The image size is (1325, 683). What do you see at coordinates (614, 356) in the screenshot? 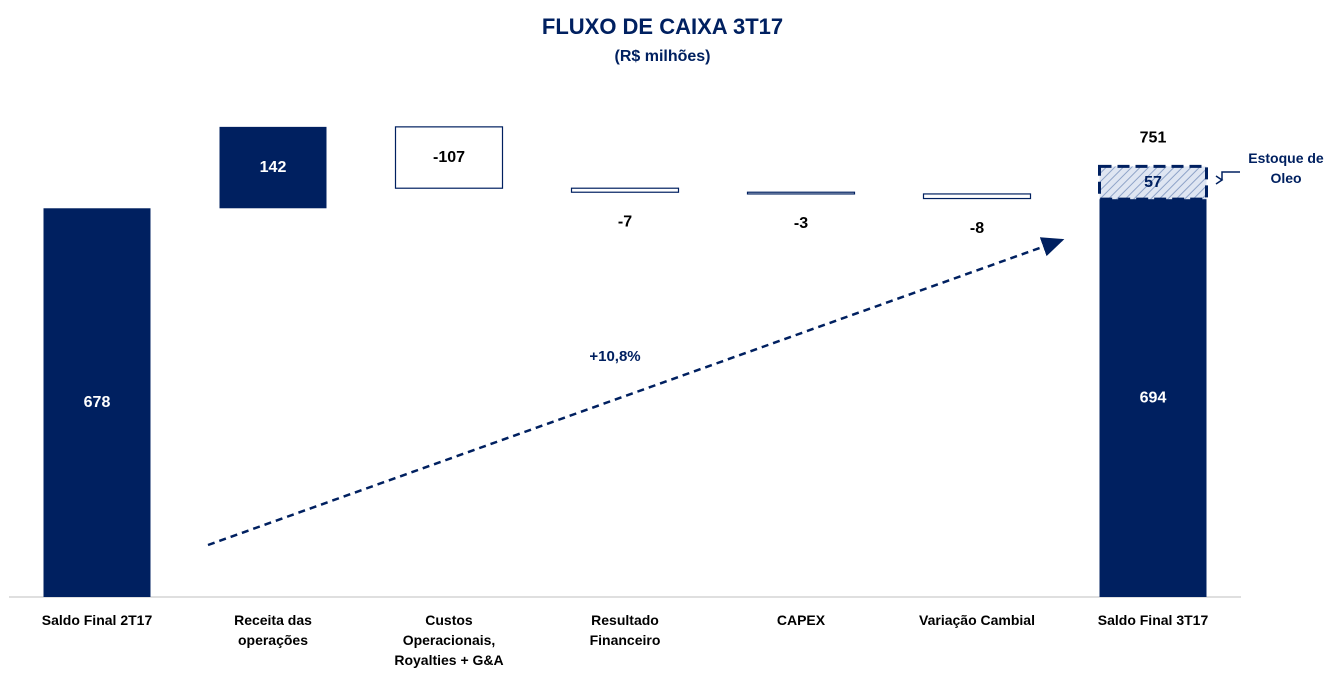
I see `annotation: +10,8%` at bounding box center [614, 356].